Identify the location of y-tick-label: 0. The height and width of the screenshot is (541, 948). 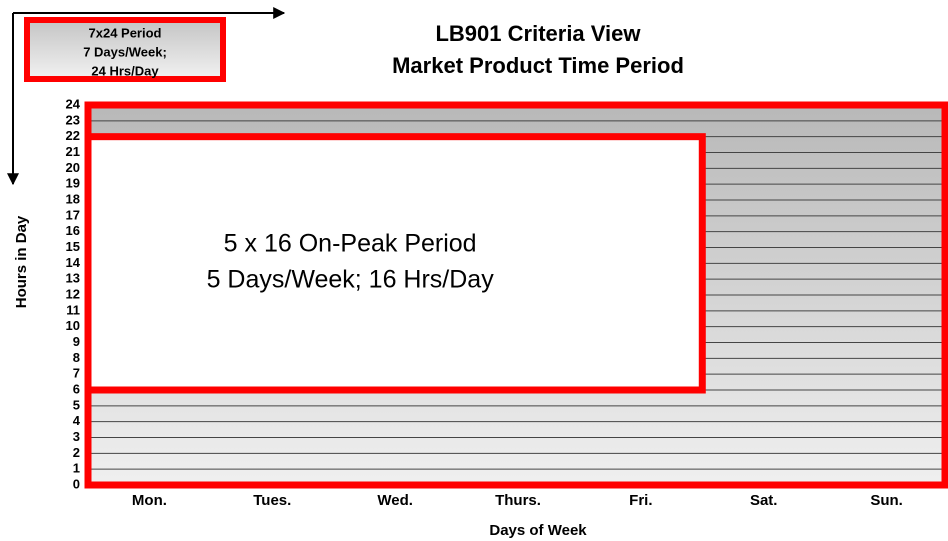
(76, 483).